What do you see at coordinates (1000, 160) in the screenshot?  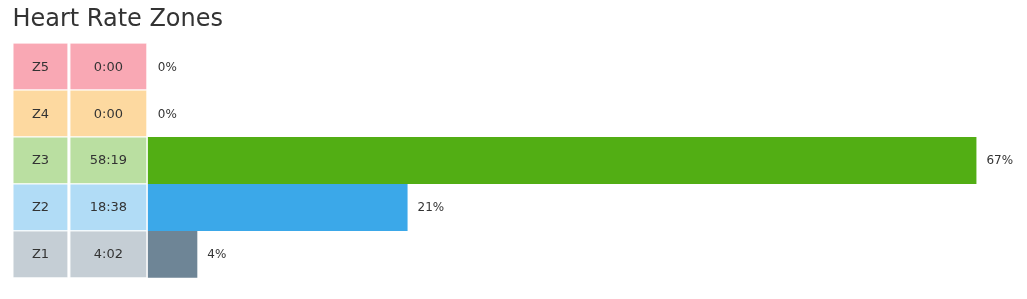 I see `data-label: 67%` at bounding box center [1000, 160].